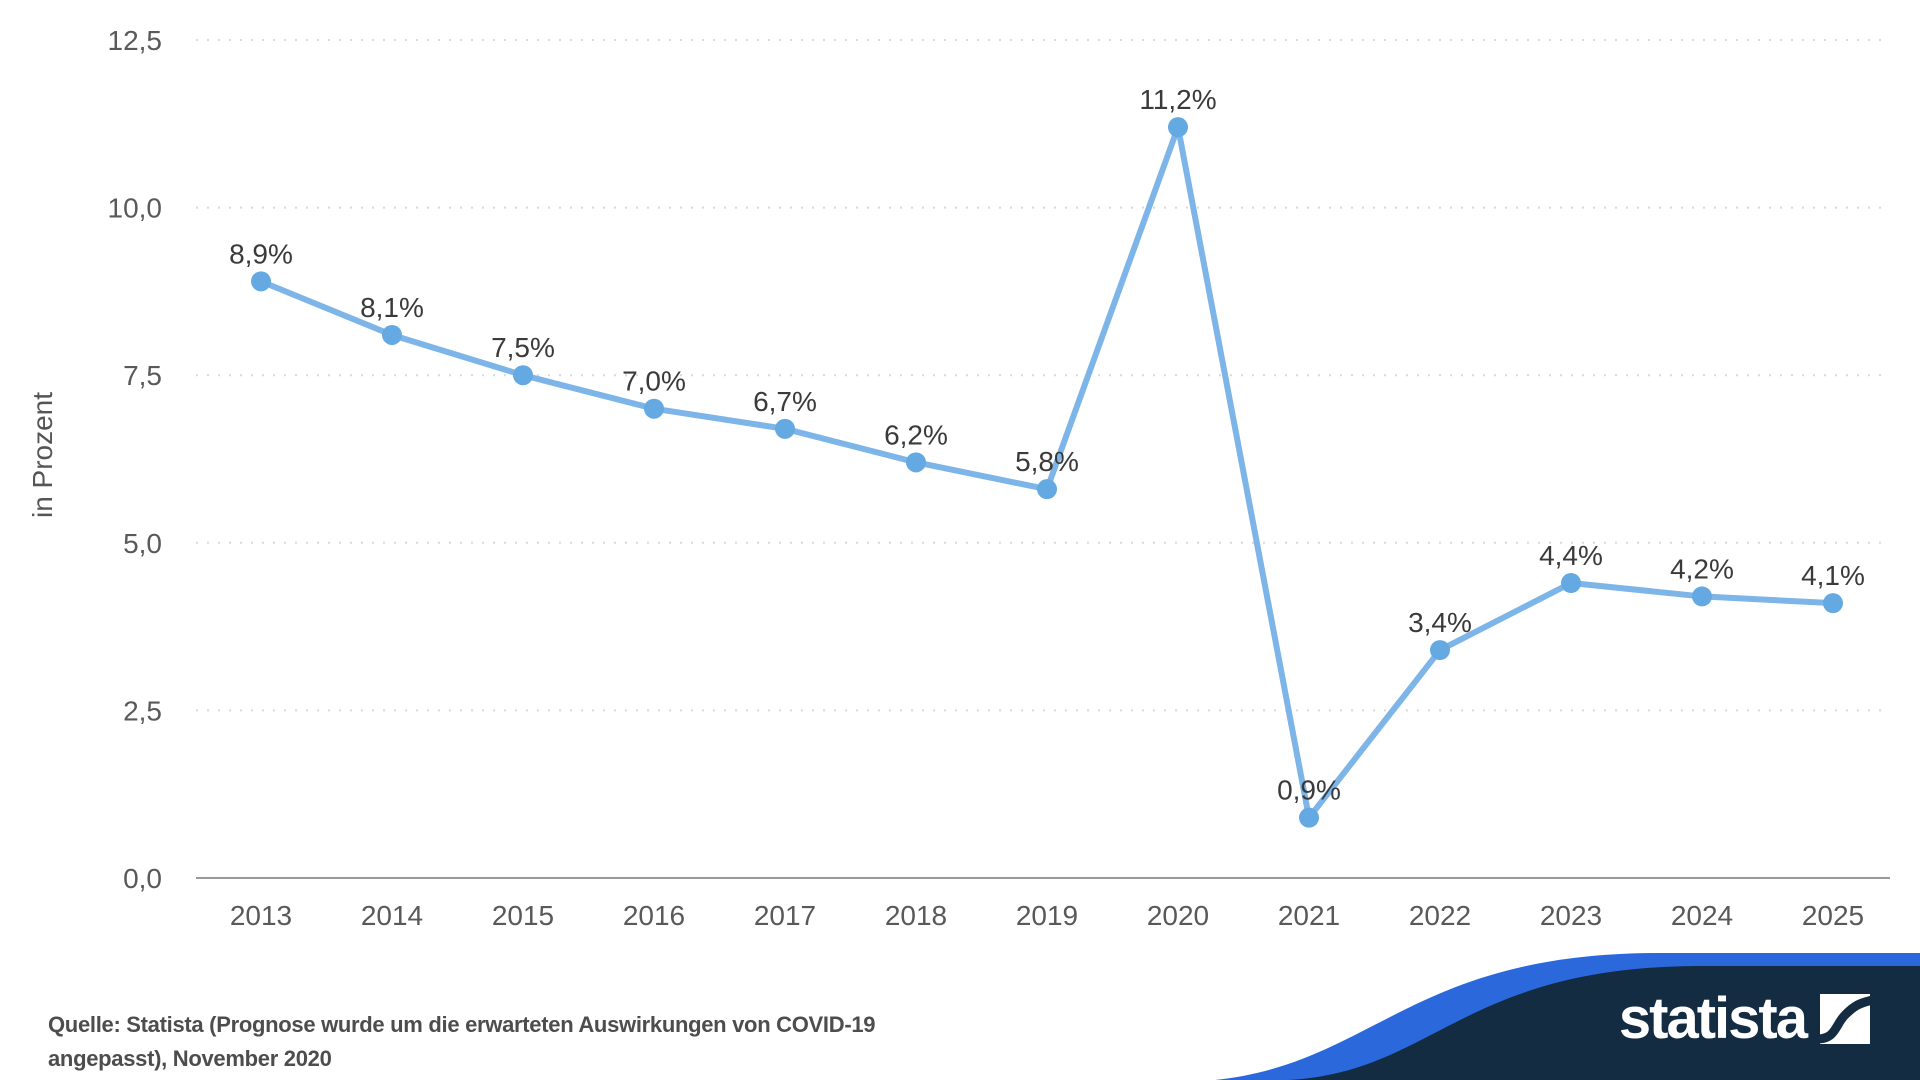 The width and height of the screenshot is (1920, 1080). What do you see at coordinates (1845, 1019) in the screenshot?
I see `statista-logo-icon` at bounding box center [1845, 1019].